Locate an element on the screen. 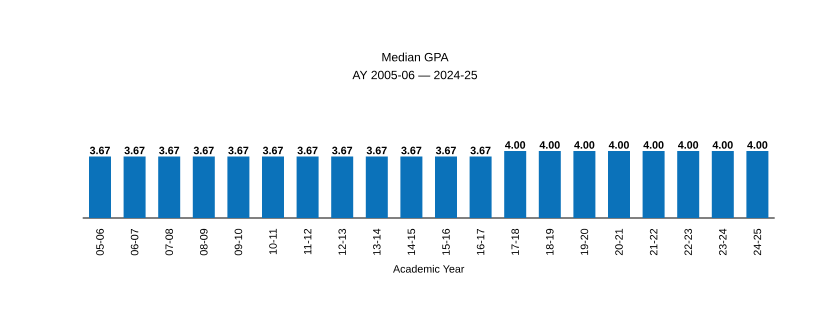 The image size is (830, 325). x-axis-title: Academic Year is located at coordinates (428, 268).